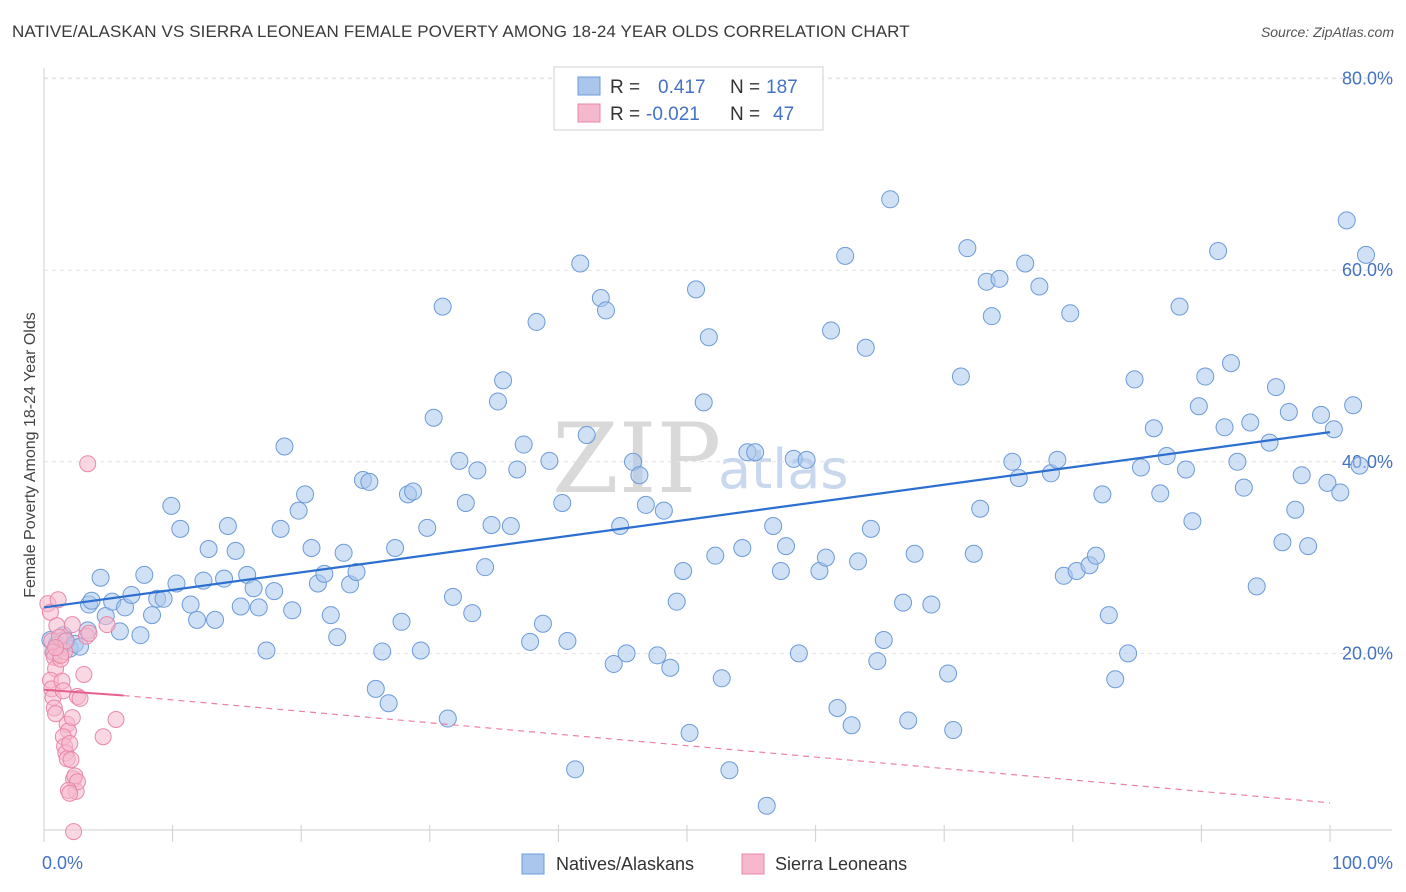  I want to click on x-tick-labels: 0.0% 100.0%, so click(717, 863).